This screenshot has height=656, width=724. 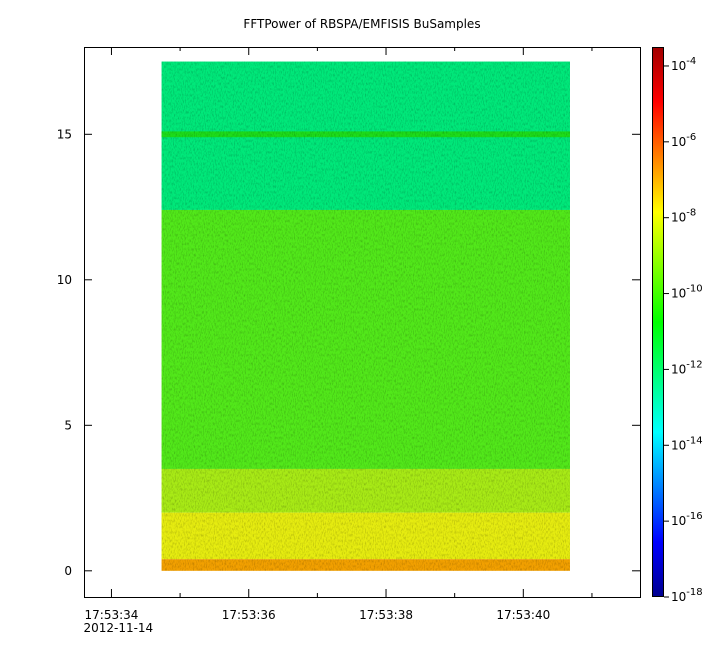 I want to click on colorbar-tick-label: 10⁻¹⁸, so click(x=687, y=595).